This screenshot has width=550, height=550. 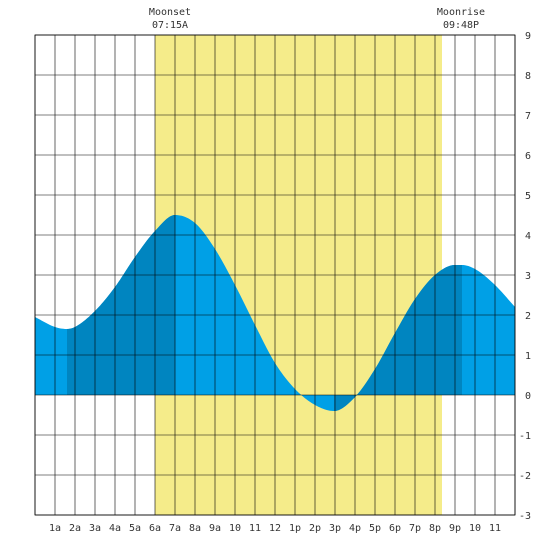 I want to click on x-tick-label: 1p, so click(x=295, y=528).